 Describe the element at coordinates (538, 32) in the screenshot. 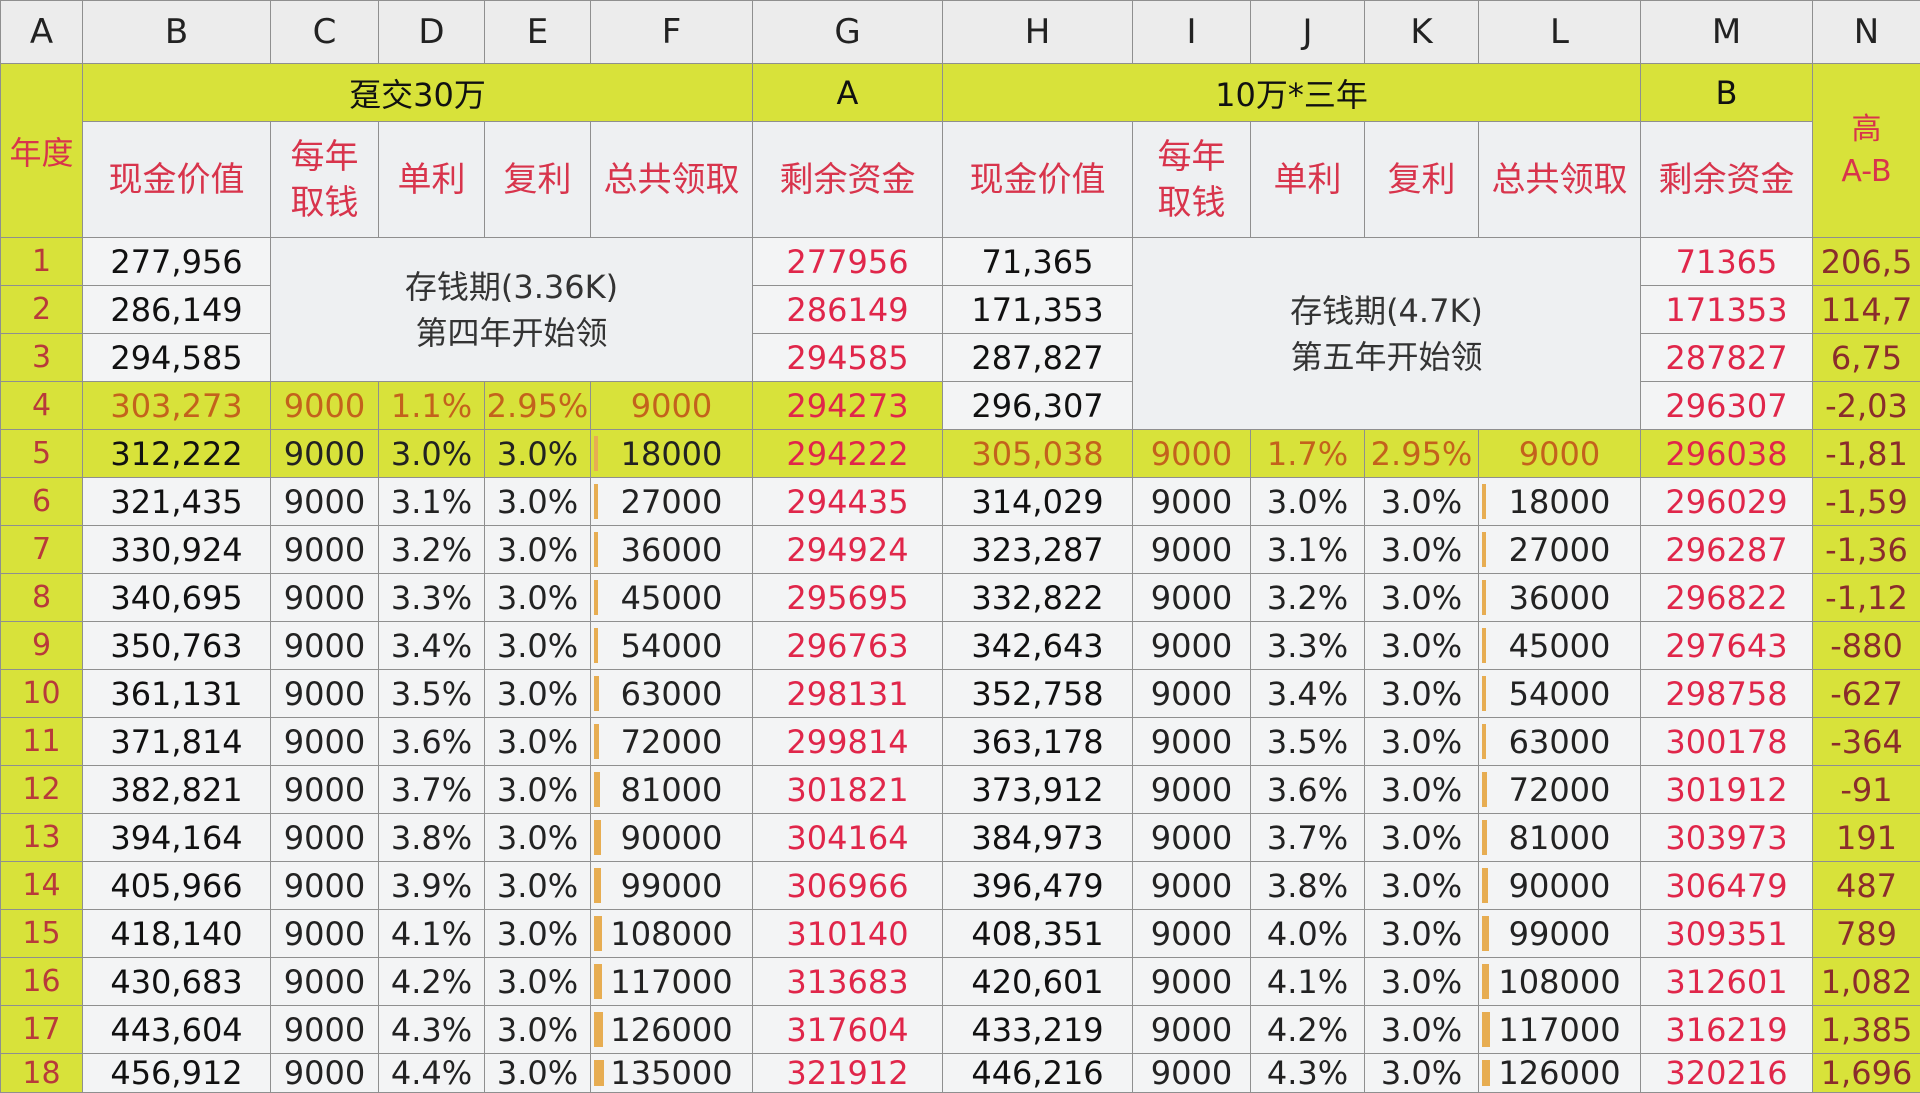

I see `column-header-e: E` at that location.